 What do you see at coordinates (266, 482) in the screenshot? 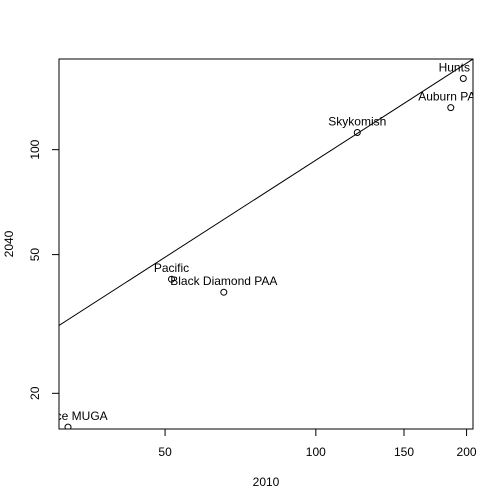
I see `x-axis-label: 2010` at bounding box center [266, 482].